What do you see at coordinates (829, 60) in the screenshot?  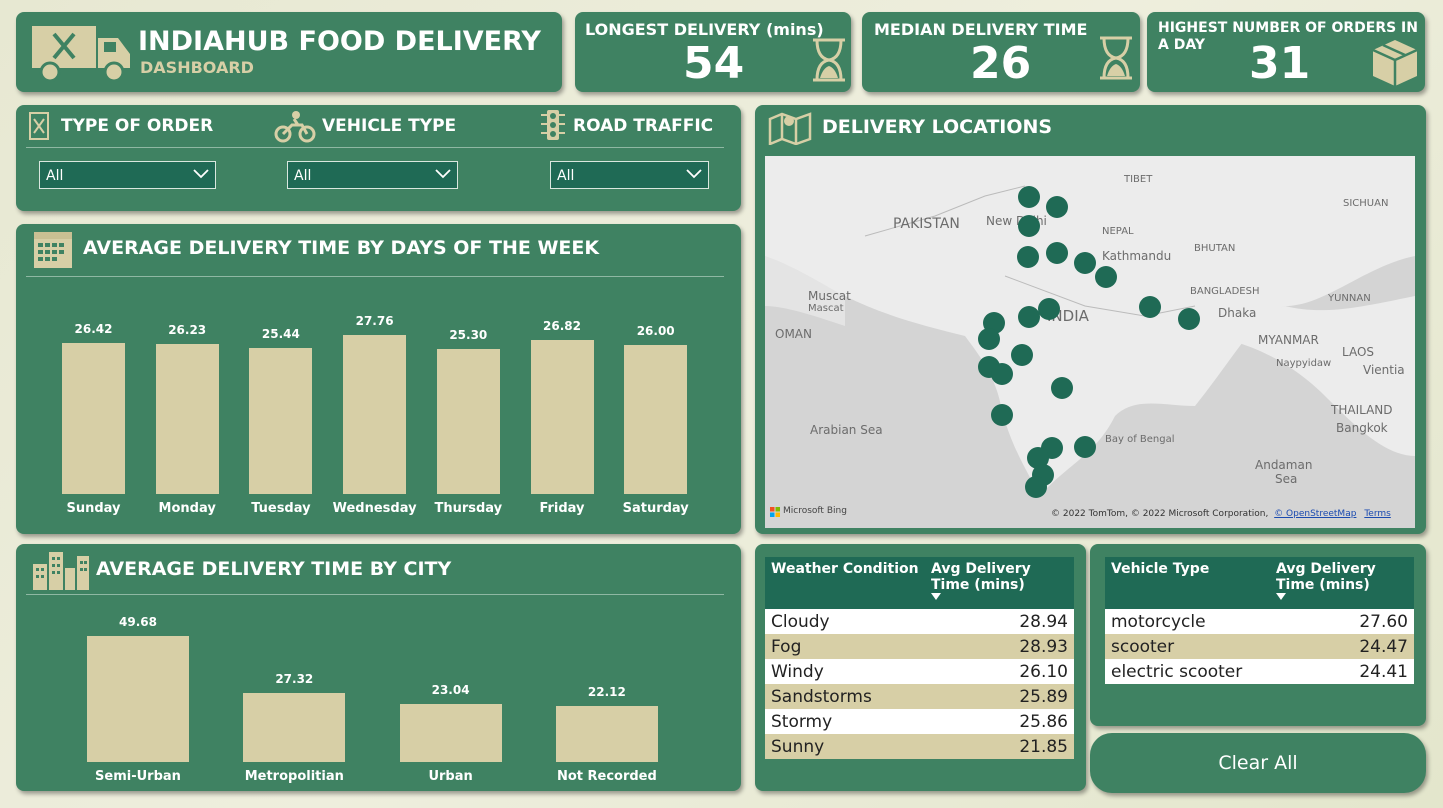 I see `hourglass-icon` at bounding box center [829, 60].